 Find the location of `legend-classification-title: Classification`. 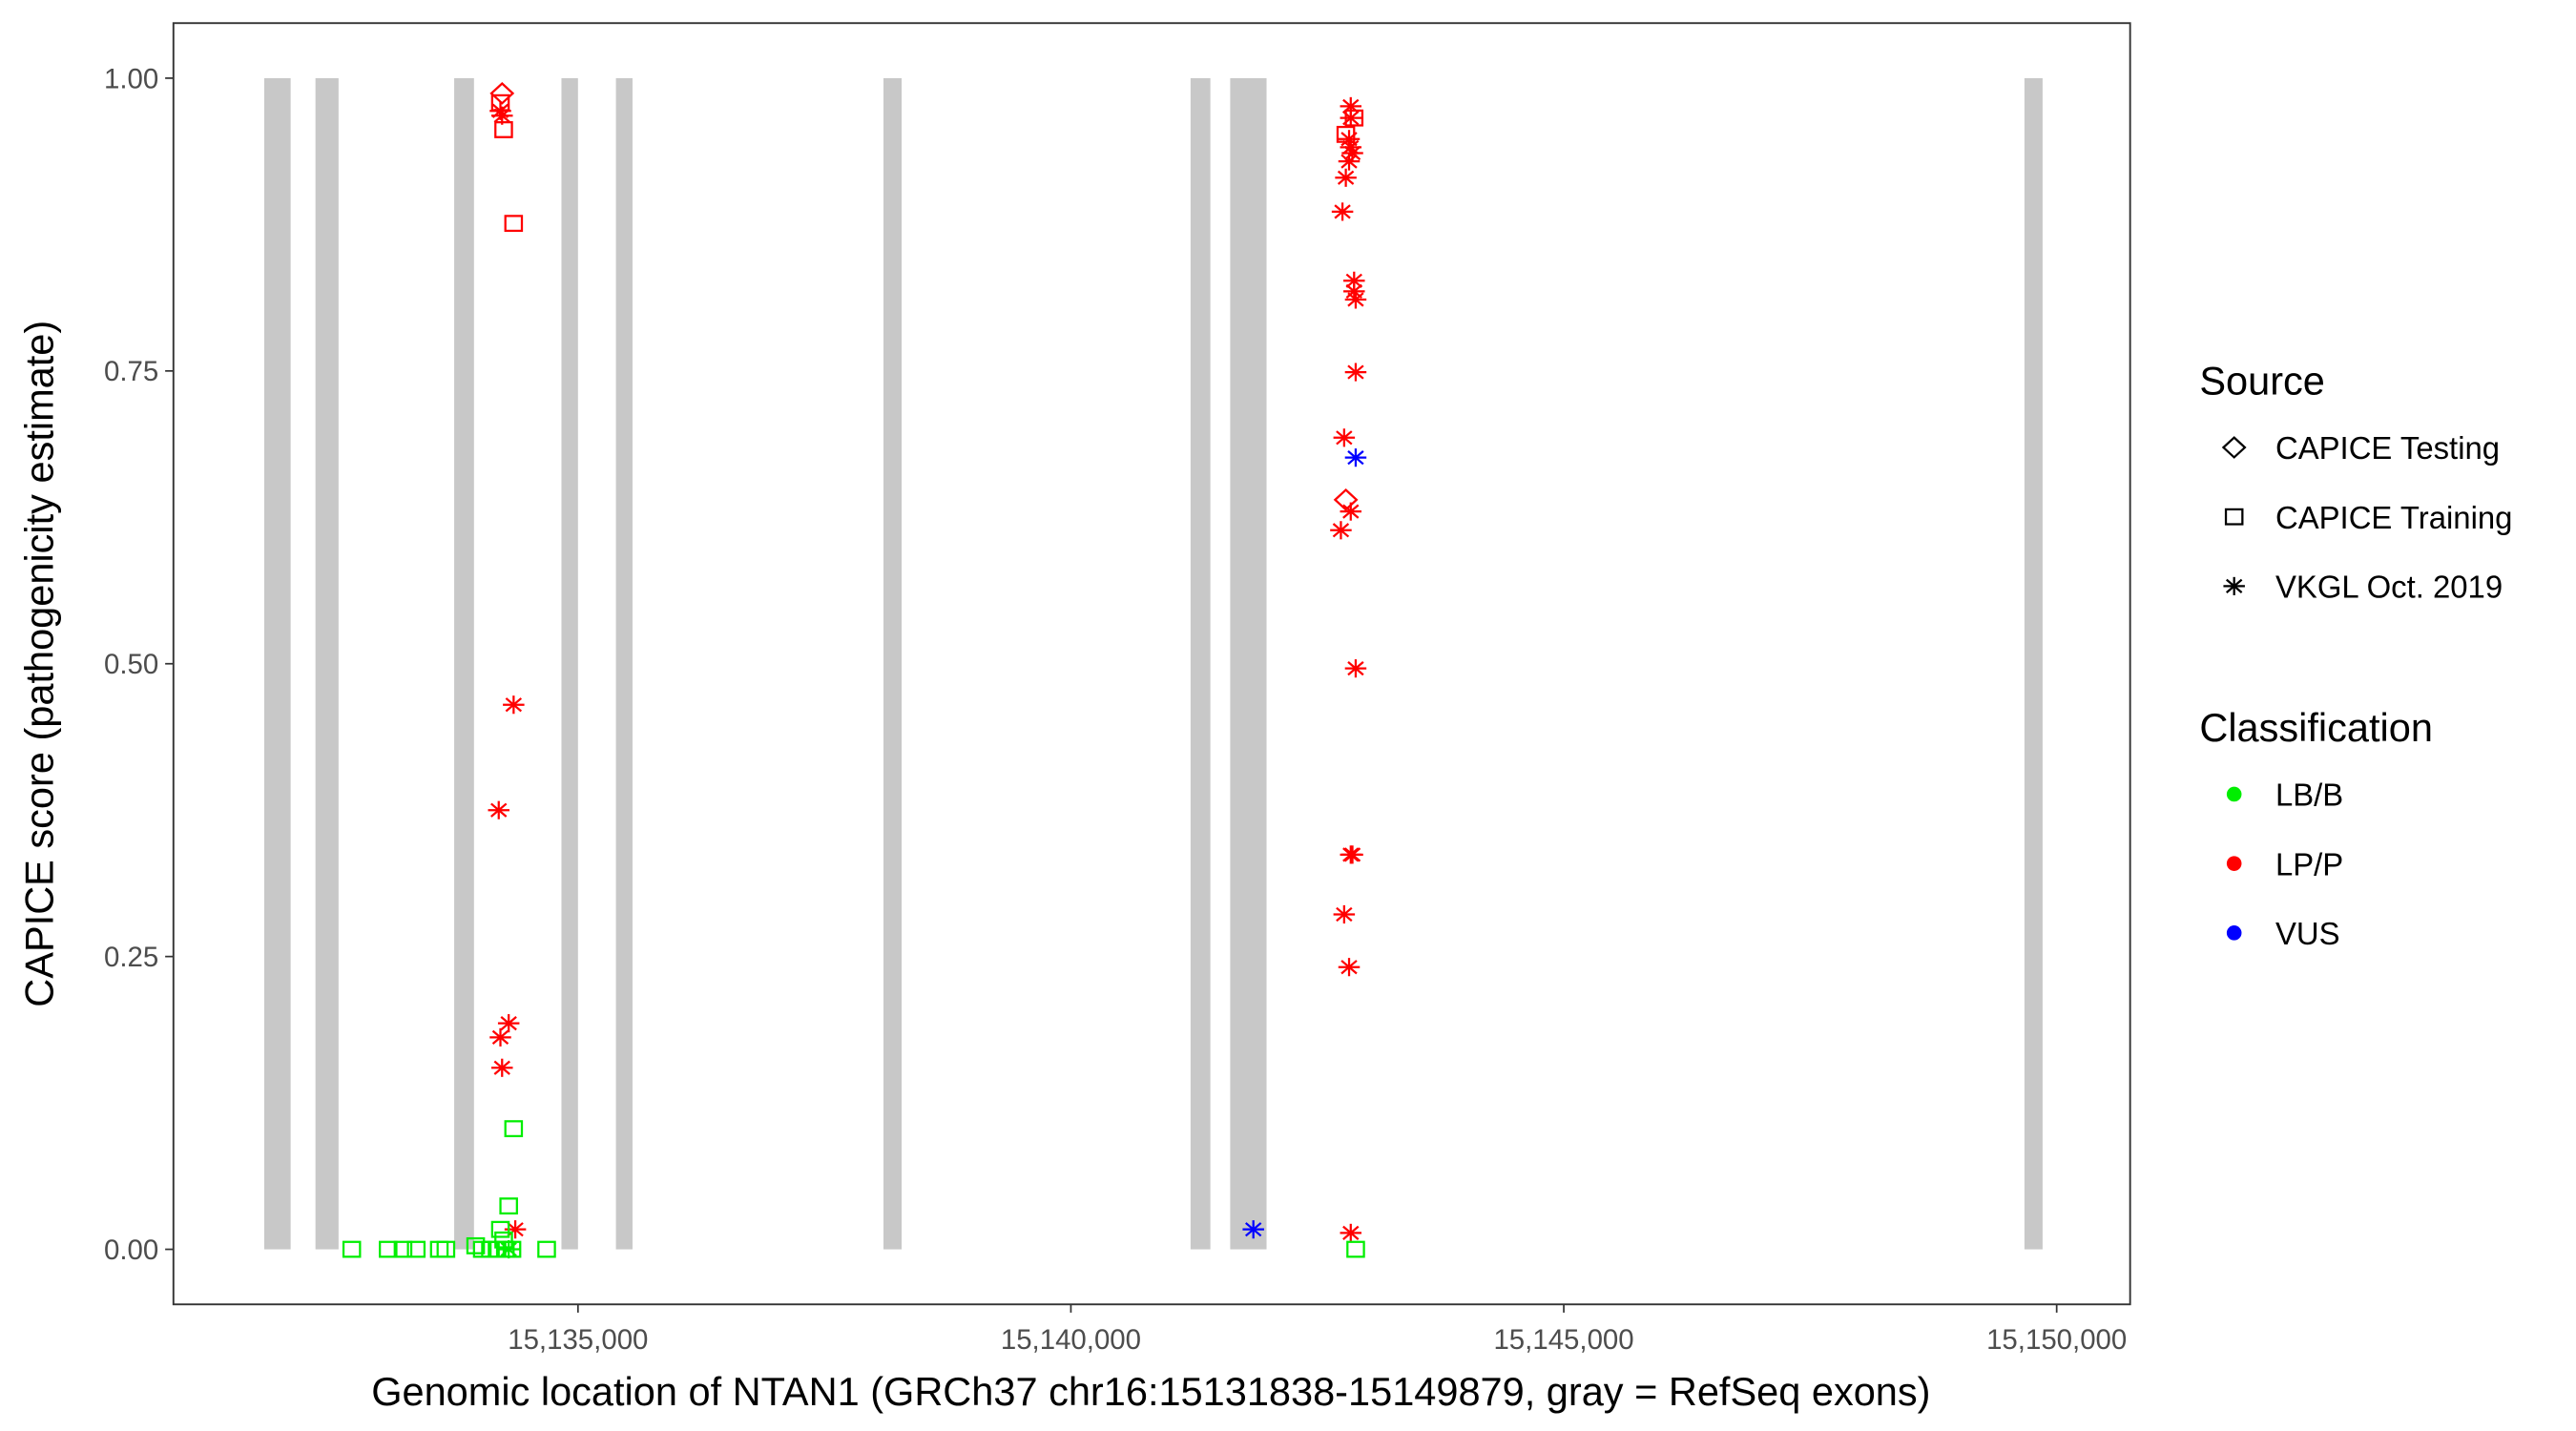

legend-classification-title: Classification is located at coordinates (2316, 727).